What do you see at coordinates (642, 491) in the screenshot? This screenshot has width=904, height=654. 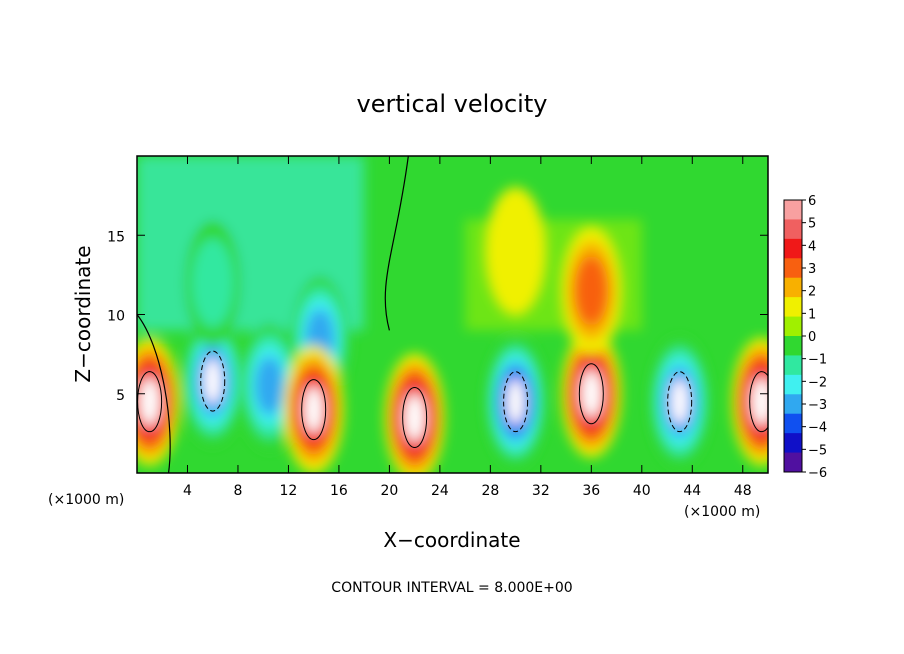 I see `x-tick-label: 40` at bounding box center [642, 491].